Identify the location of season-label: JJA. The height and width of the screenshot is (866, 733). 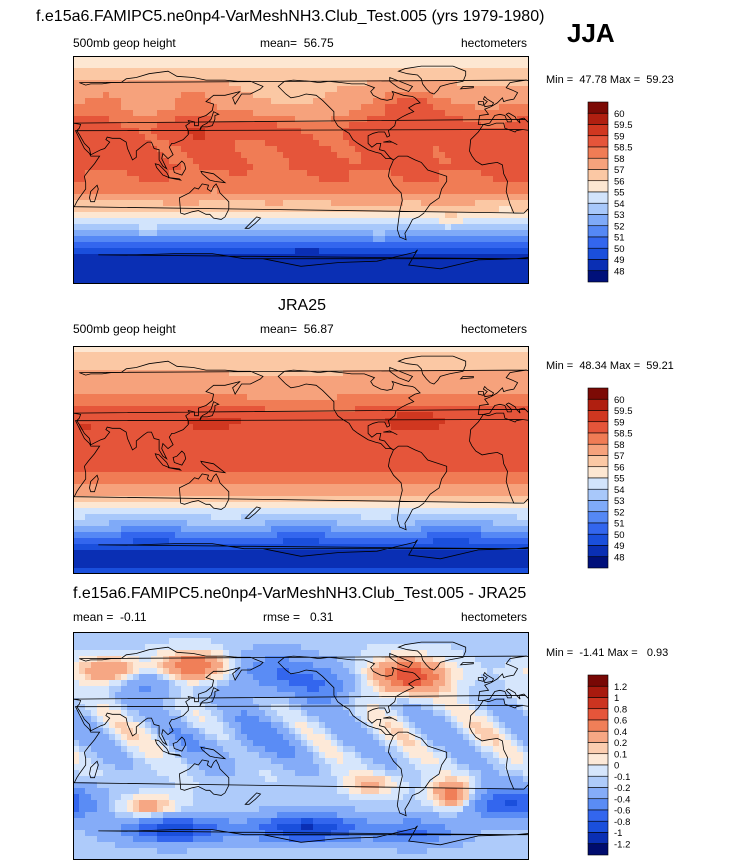
(591, 33).